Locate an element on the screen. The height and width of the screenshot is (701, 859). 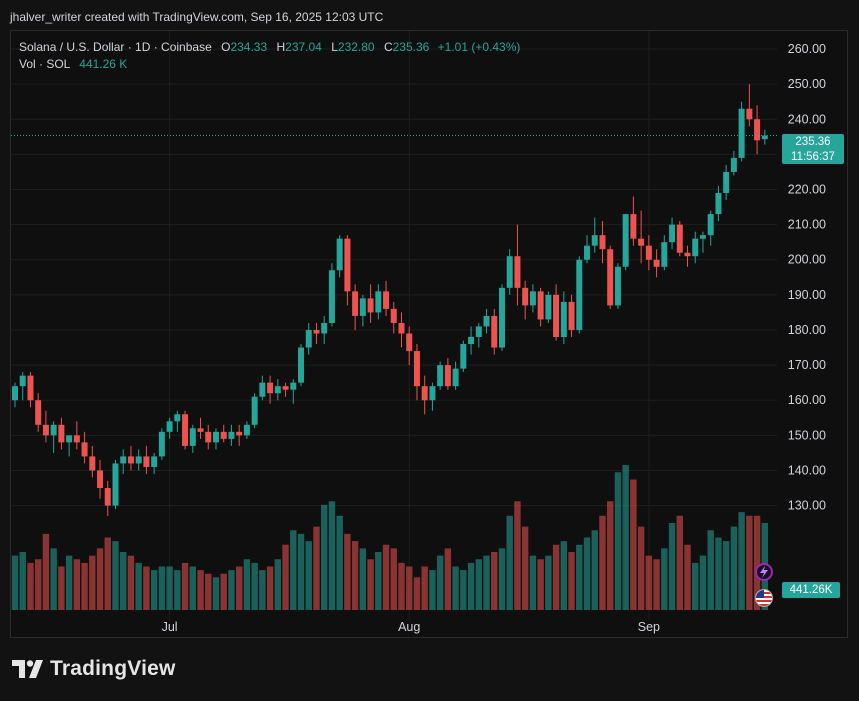
flash-icon is located at coordinates (764, 572).